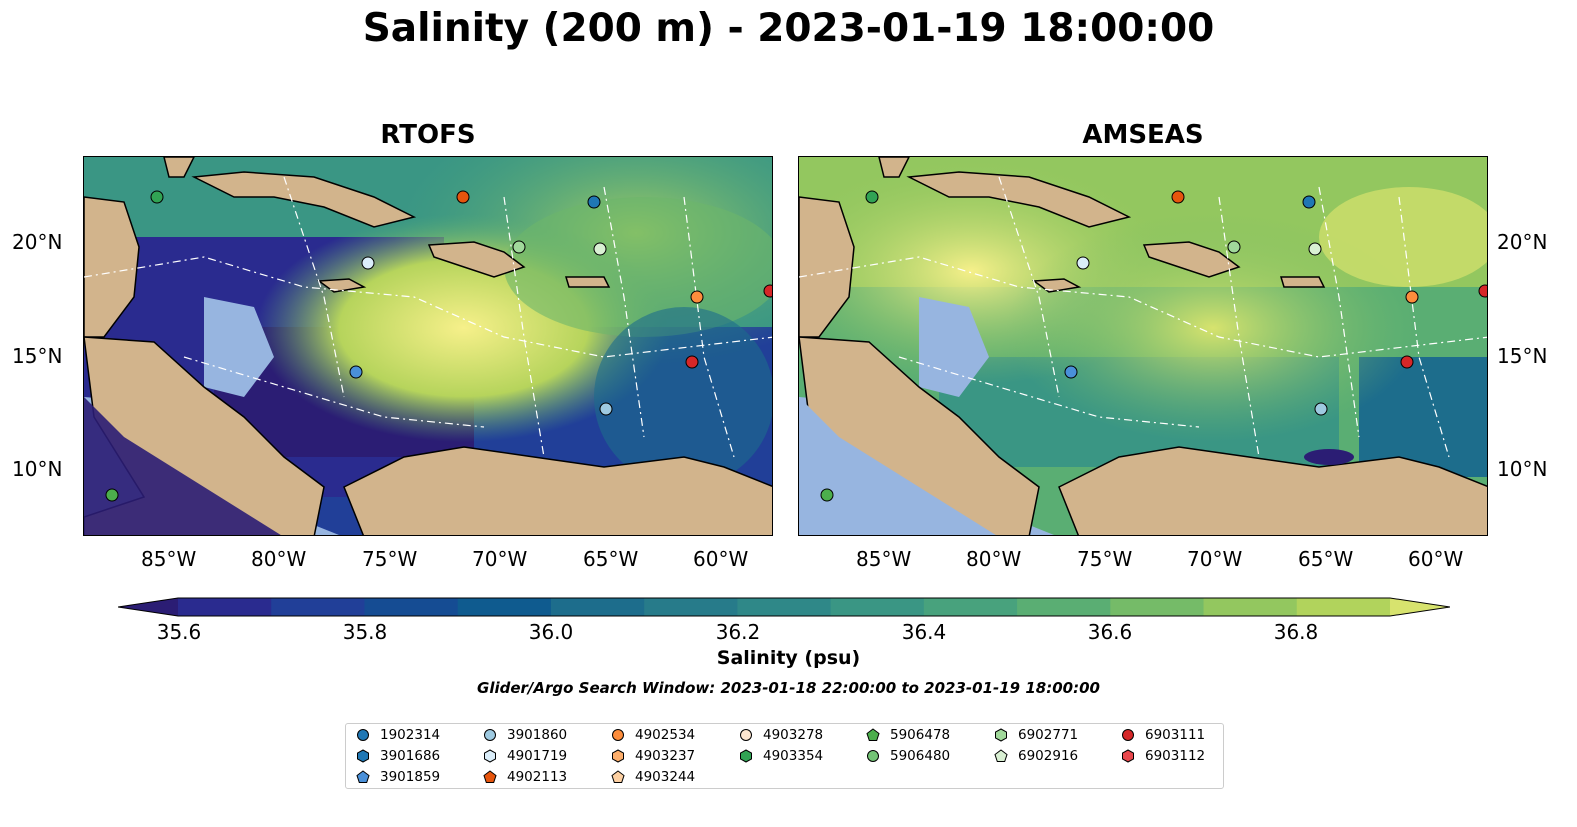 This screenshot has height=827, width=1577. I want to click on legend-label: 4902534, so click(665, 735).